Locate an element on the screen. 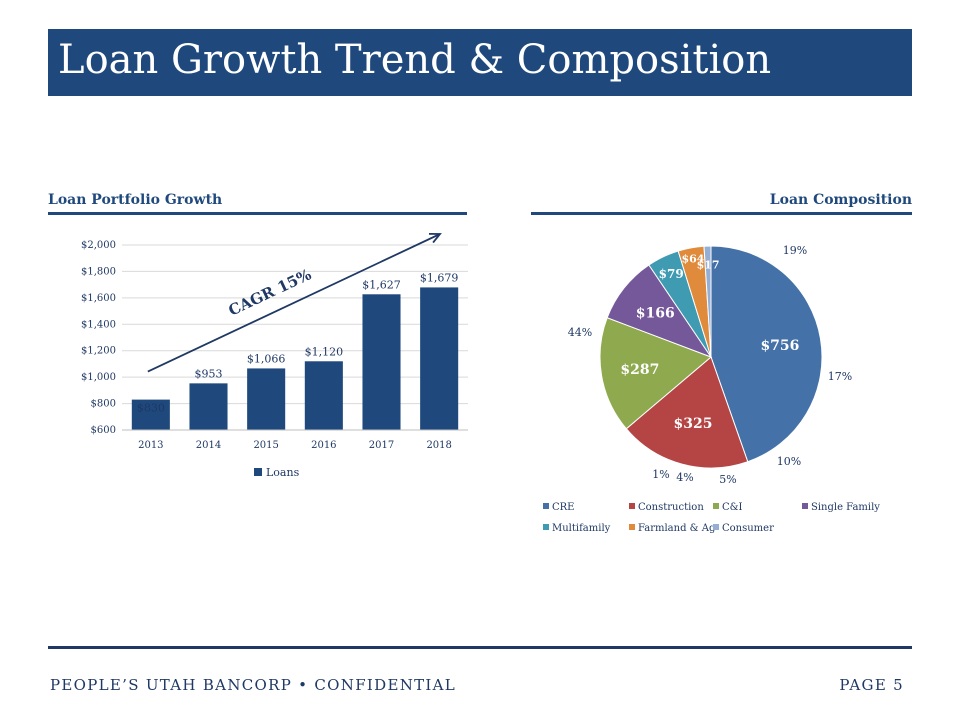  x-tick-label: 2014 is located at coordinates (208, 445).